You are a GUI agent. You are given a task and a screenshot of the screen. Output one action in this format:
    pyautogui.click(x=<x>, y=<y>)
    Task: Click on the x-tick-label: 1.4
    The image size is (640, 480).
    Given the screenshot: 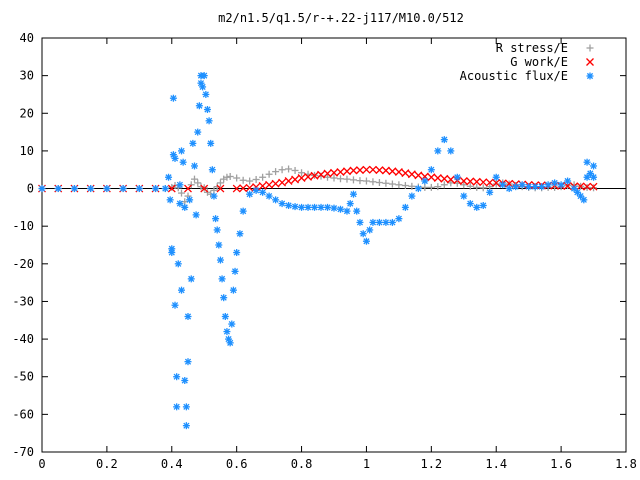 What is the action you would take?
    pyautogui.click(x=496, y=464)
    